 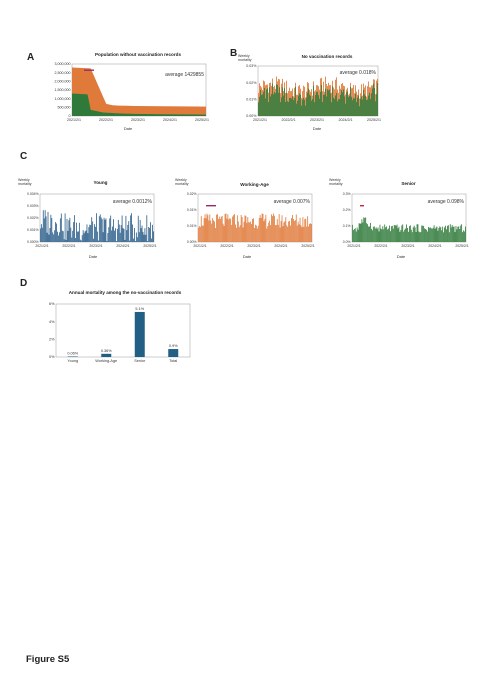 I want to click on data-label: 0.9%, so click(x=173, y=346).